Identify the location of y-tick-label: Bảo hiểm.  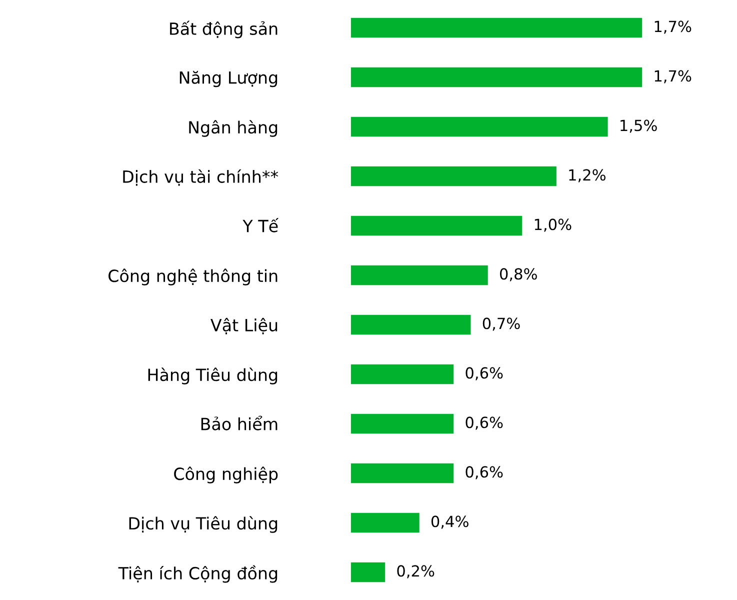
(239, 423).